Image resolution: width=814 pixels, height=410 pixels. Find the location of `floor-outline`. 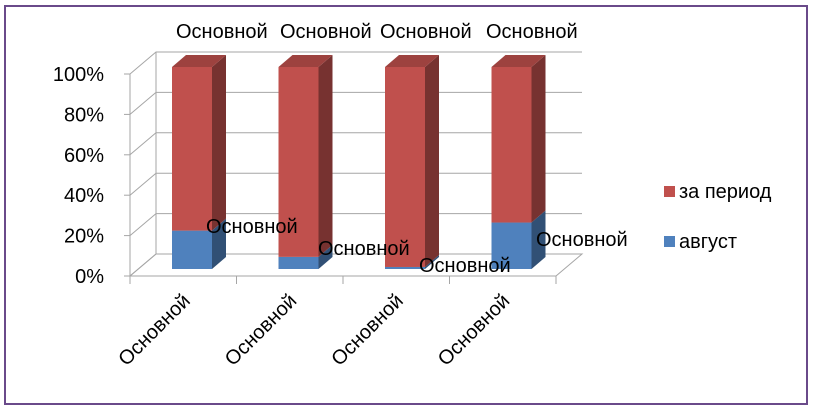

floor-outline is located at coordinates (356, 265).